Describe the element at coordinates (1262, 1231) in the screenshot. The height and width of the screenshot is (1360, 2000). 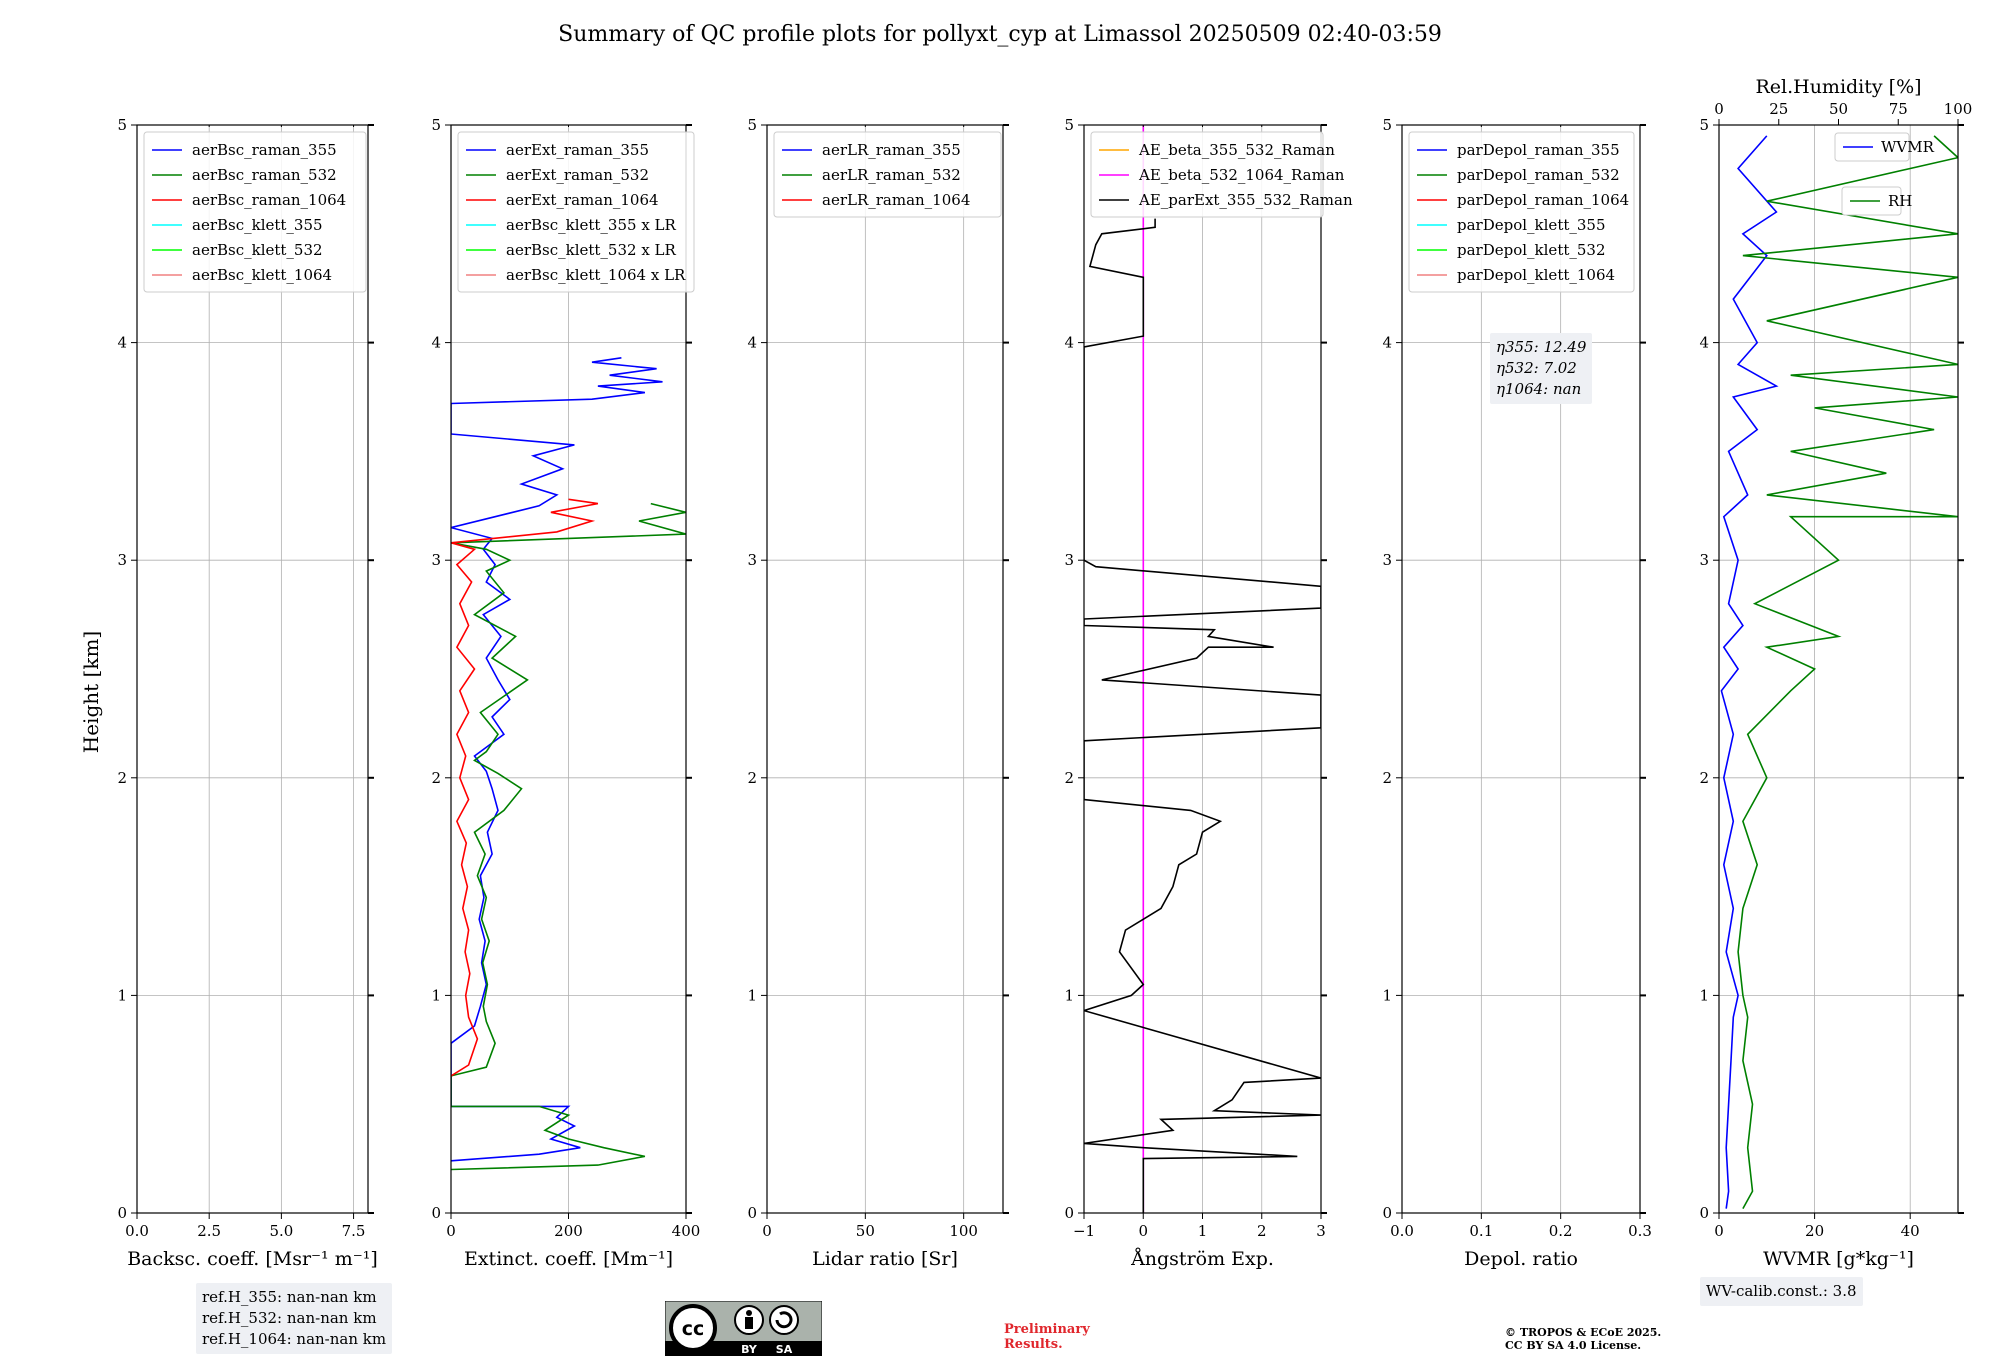
I see `x-tick-label: 2` at that location.